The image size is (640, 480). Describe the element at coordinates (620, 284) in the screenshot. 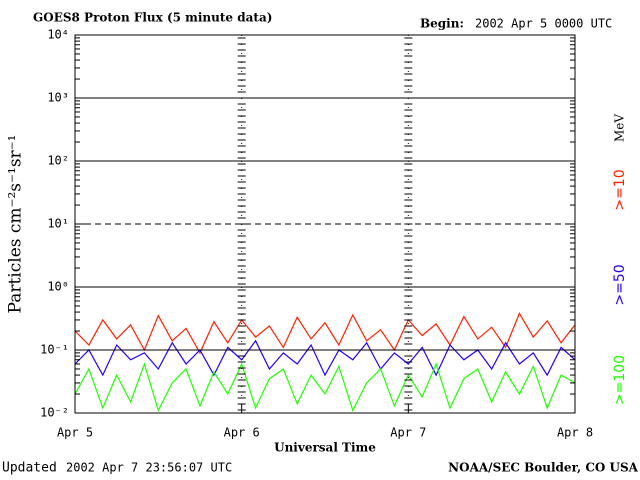

I see `legend-label: >=50` at that location.